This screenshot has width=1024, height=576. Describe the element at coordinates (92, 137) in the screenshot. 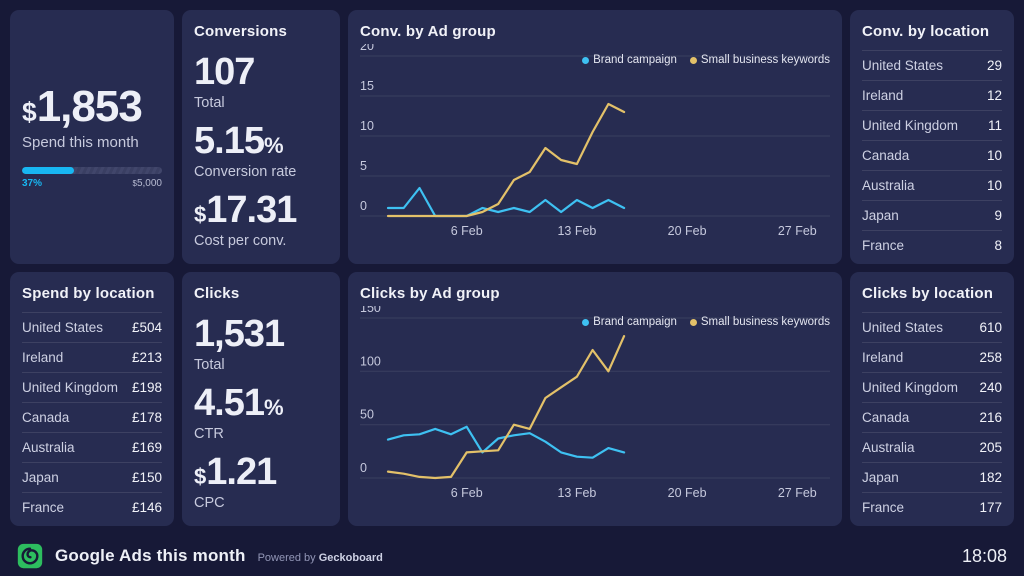

I see `panel-spend-this-month: $1,853 Spend this month 37% $5,000` at that location.